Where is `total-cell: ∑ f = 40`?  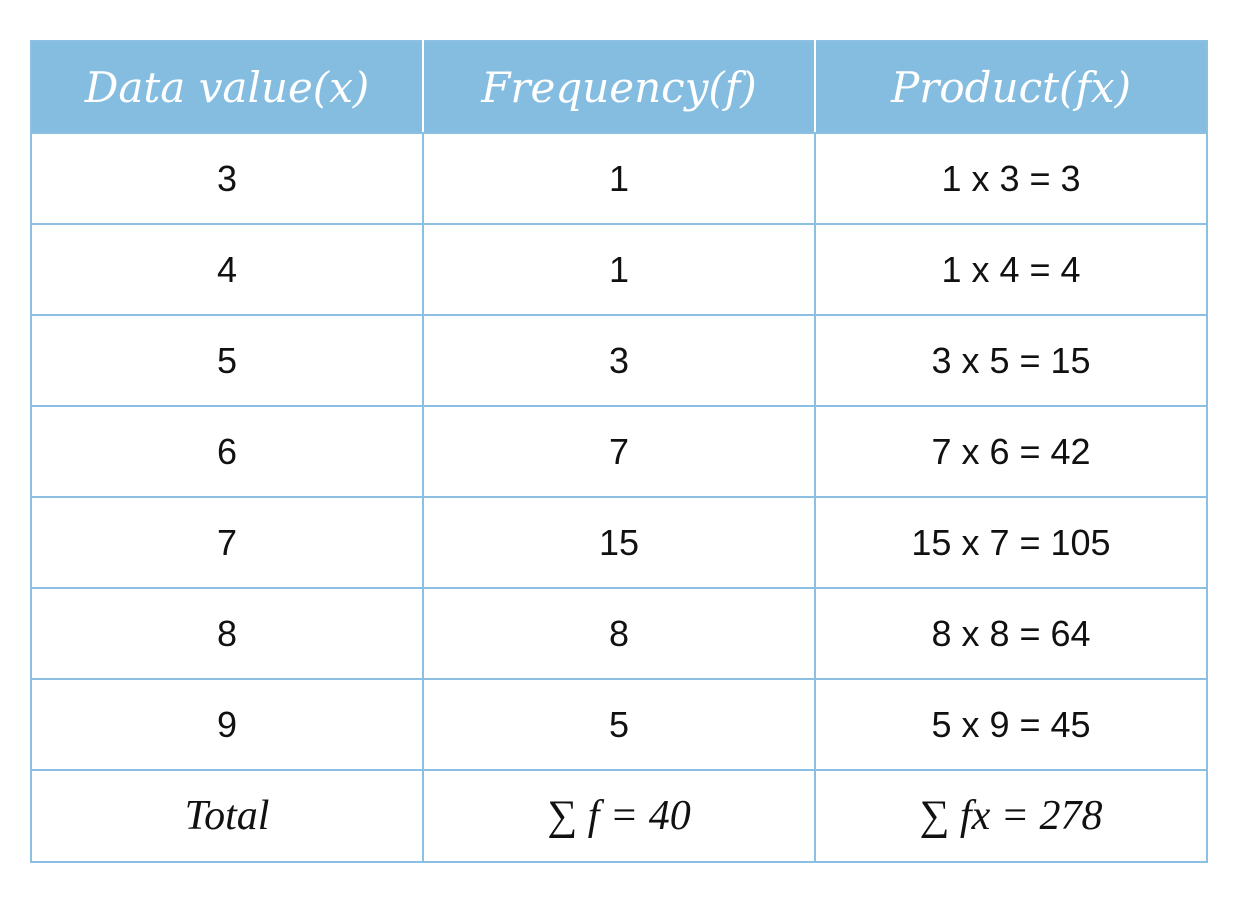
total-cell: ∑ f = 40 is located at coordinates (619, 816).